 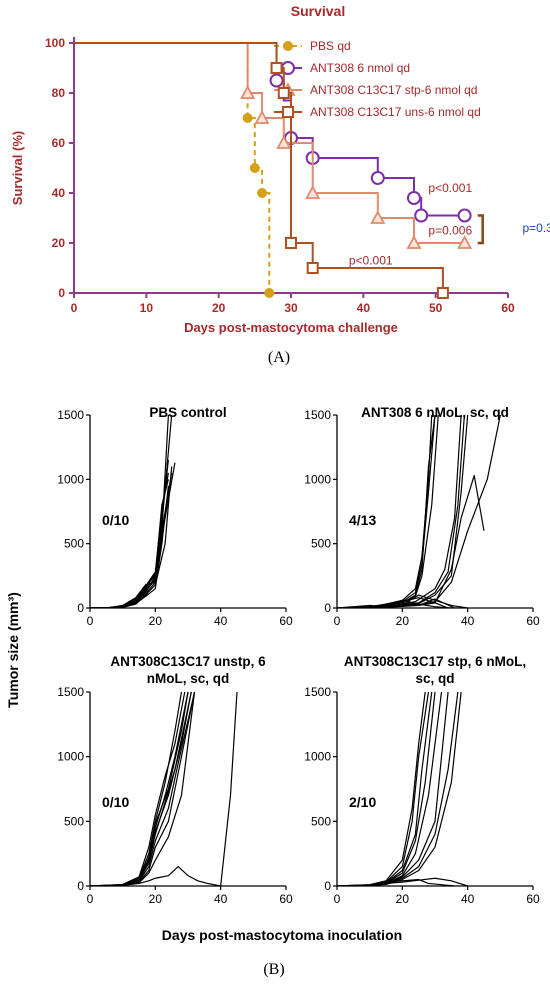 What do you see at coordinates (318, 11) in the screenshot?
I see `survival-title: Survival` at bounding box center [318, 11].